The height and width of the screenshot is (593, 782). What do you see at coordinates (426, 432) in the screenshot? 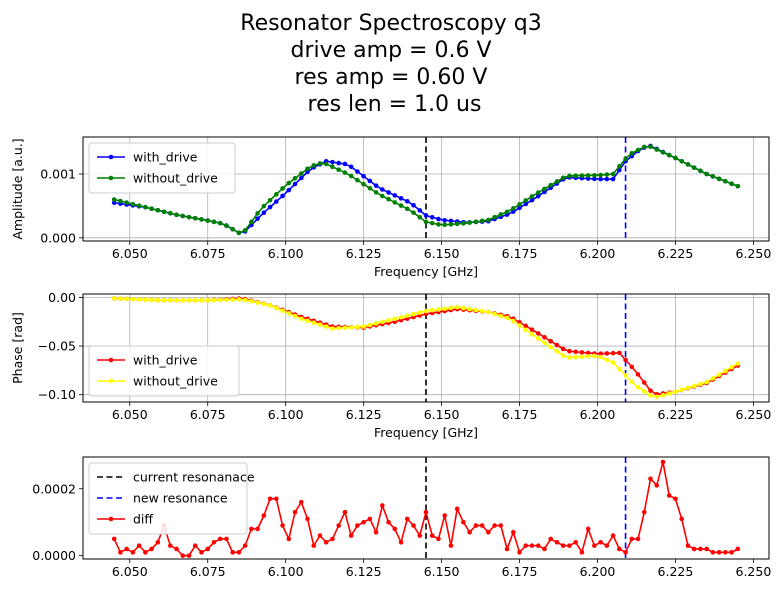
I see `x-axis-label: Frequency [GHz]` at bounding box center [426, 432].